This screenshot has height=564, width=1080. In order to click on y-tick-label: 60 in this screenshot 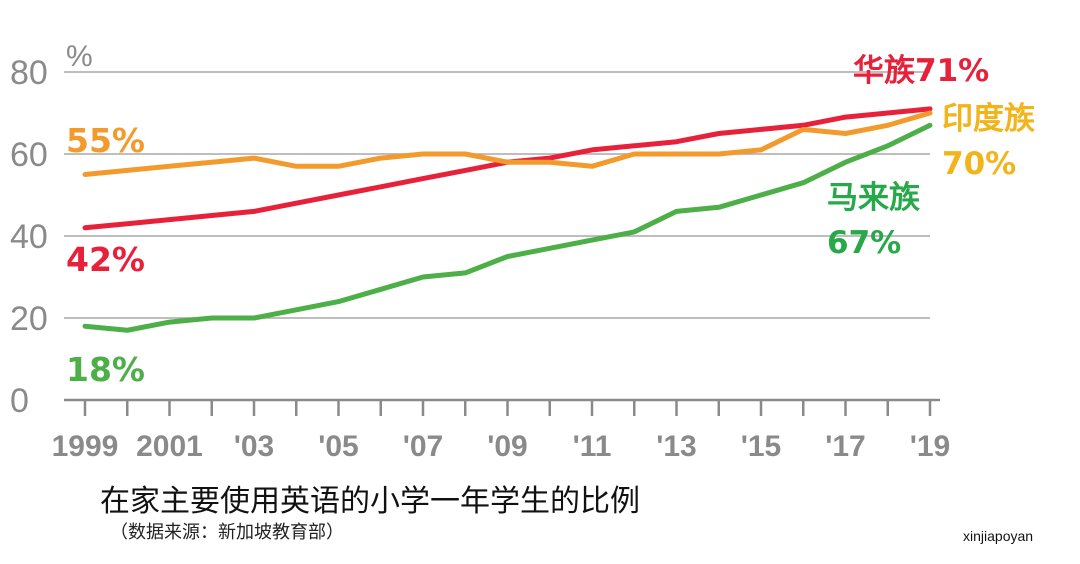, I will do `click(29, 155)`.